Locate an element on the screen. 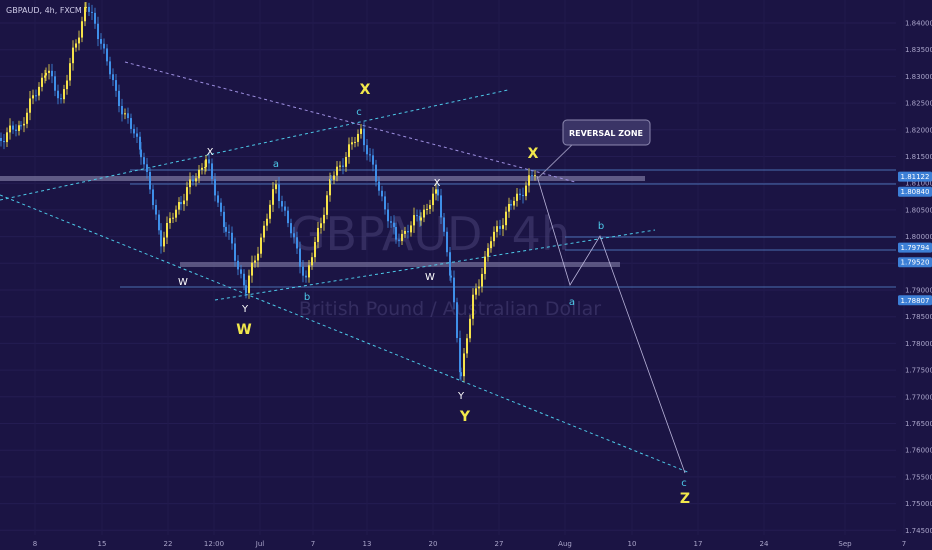  price-tick-label: 1.84000 is located at coordinates (918, 24).